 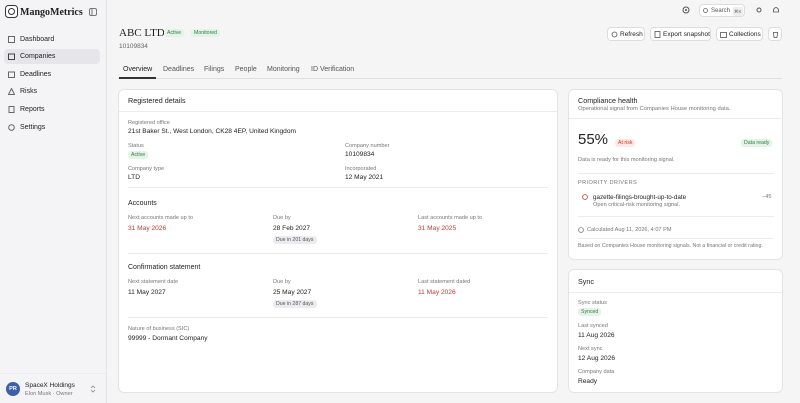 I want to click on status-badge: Active, so click(x=138, y=155).